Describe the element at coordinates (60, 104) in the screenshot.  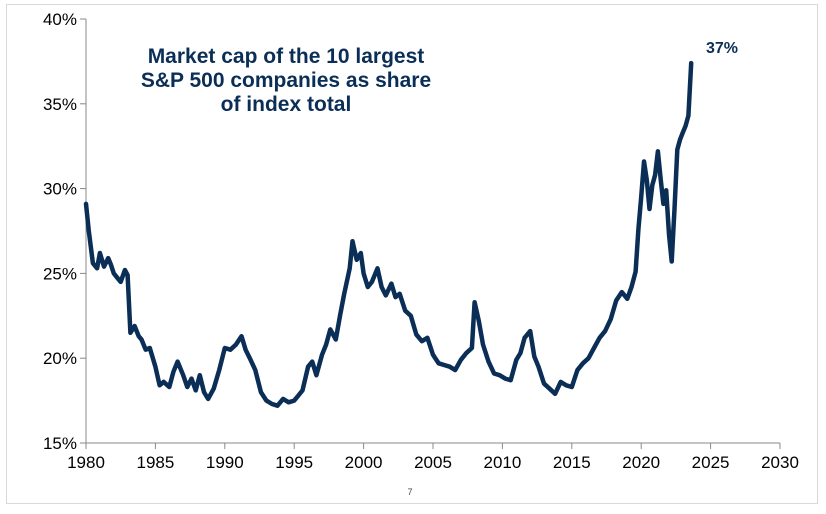
I see `y-tick-label: 35%` at that location.